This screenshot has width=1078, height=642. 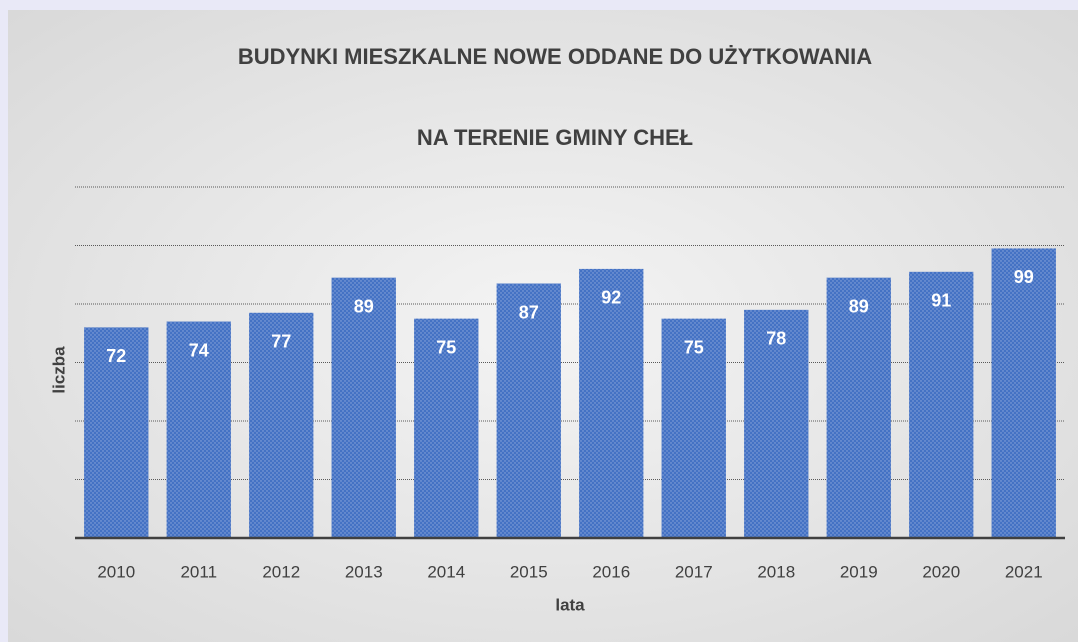 What do you see at coordinates (1024, 277) in the screenshot?
I see `data-label: 99` at bounding box center [1024, 277].